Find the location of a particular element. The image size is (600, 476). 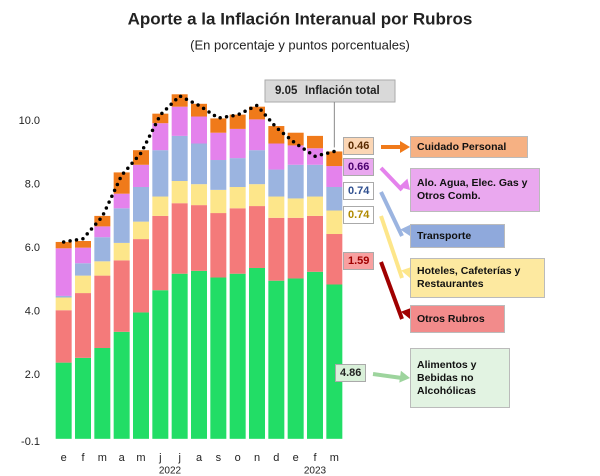

x-tick-label: d is located at coordinates (276, 458).